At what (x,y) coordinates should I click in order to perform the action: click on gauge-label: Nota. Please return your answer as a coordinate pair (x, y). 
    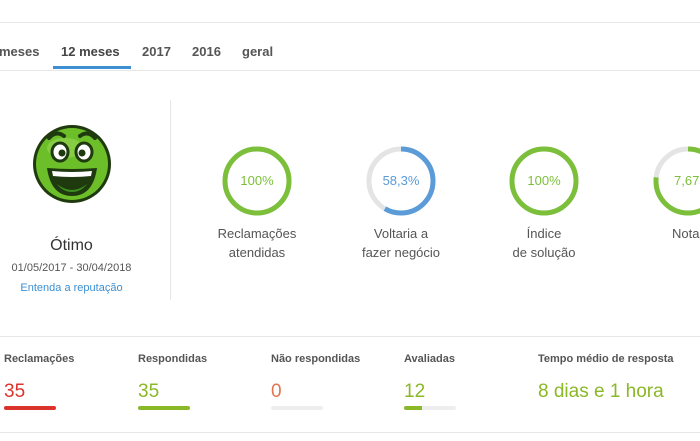
    Looking at the image, I should click on (686, 233).